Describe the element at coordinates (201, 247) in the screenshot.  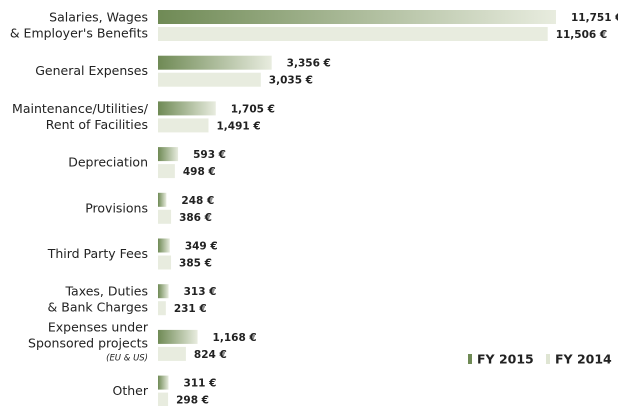
I see `value-label: 349 €` at that location.